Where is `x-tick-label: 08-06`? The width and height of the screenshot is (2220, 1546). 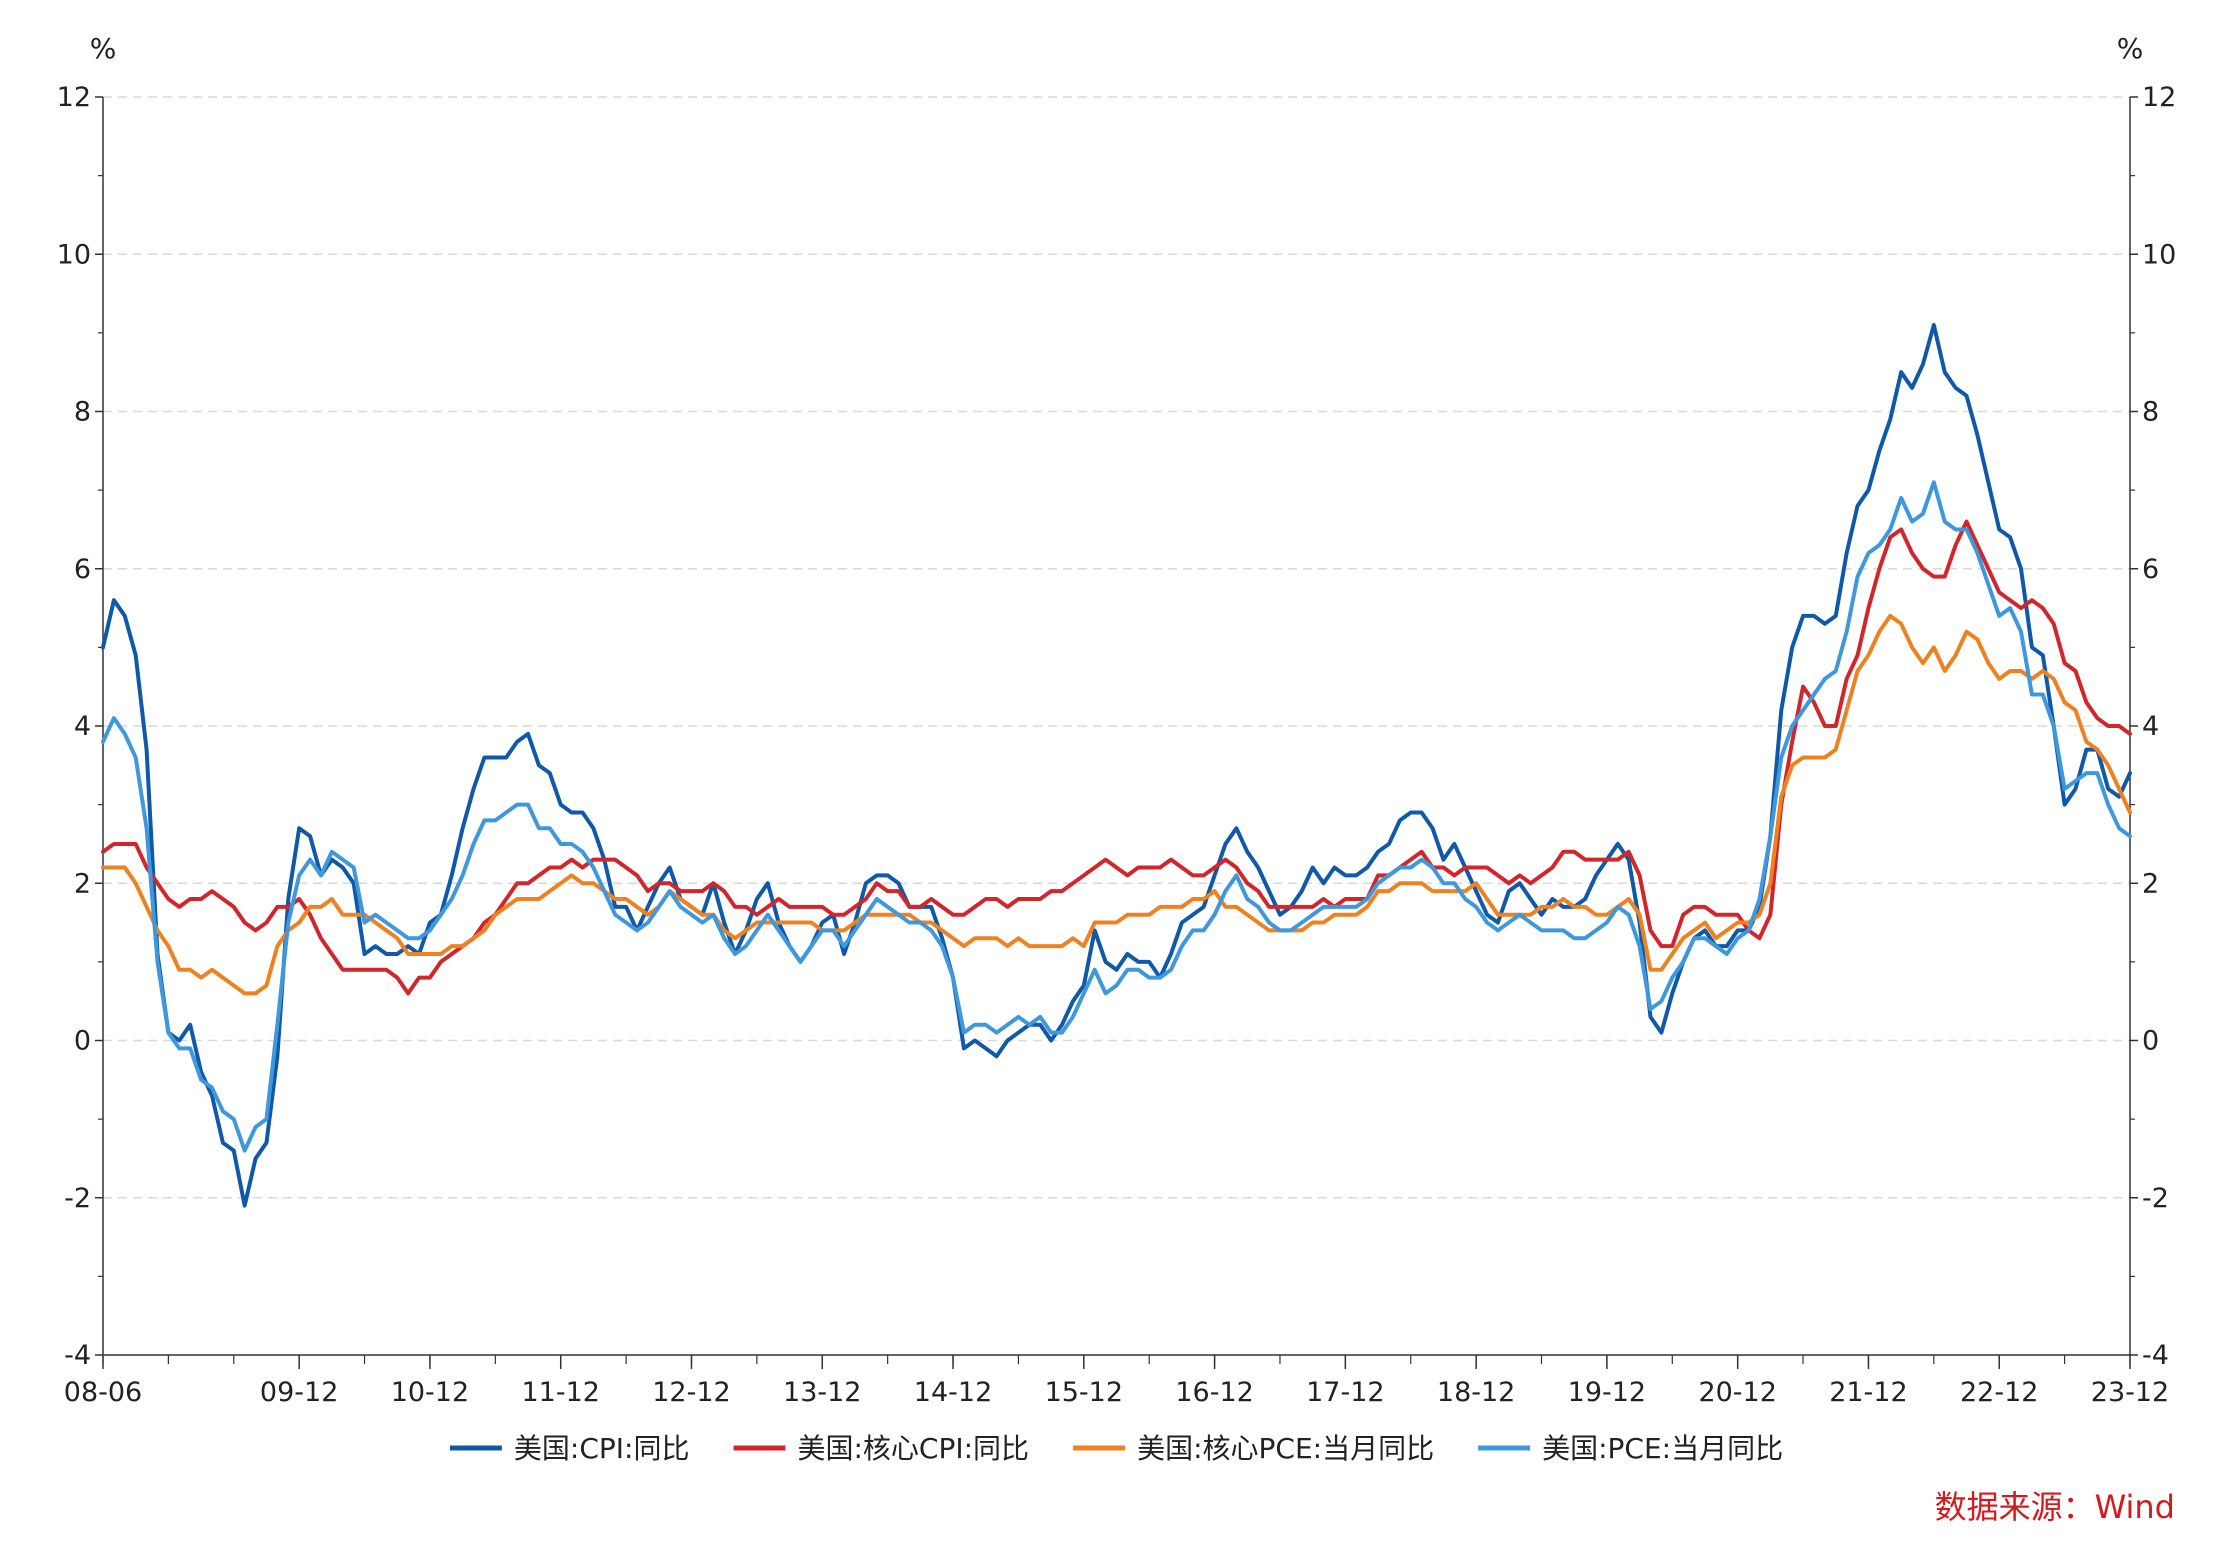 x-tick-label: 08-06 is located at coordinates (103, 1392).